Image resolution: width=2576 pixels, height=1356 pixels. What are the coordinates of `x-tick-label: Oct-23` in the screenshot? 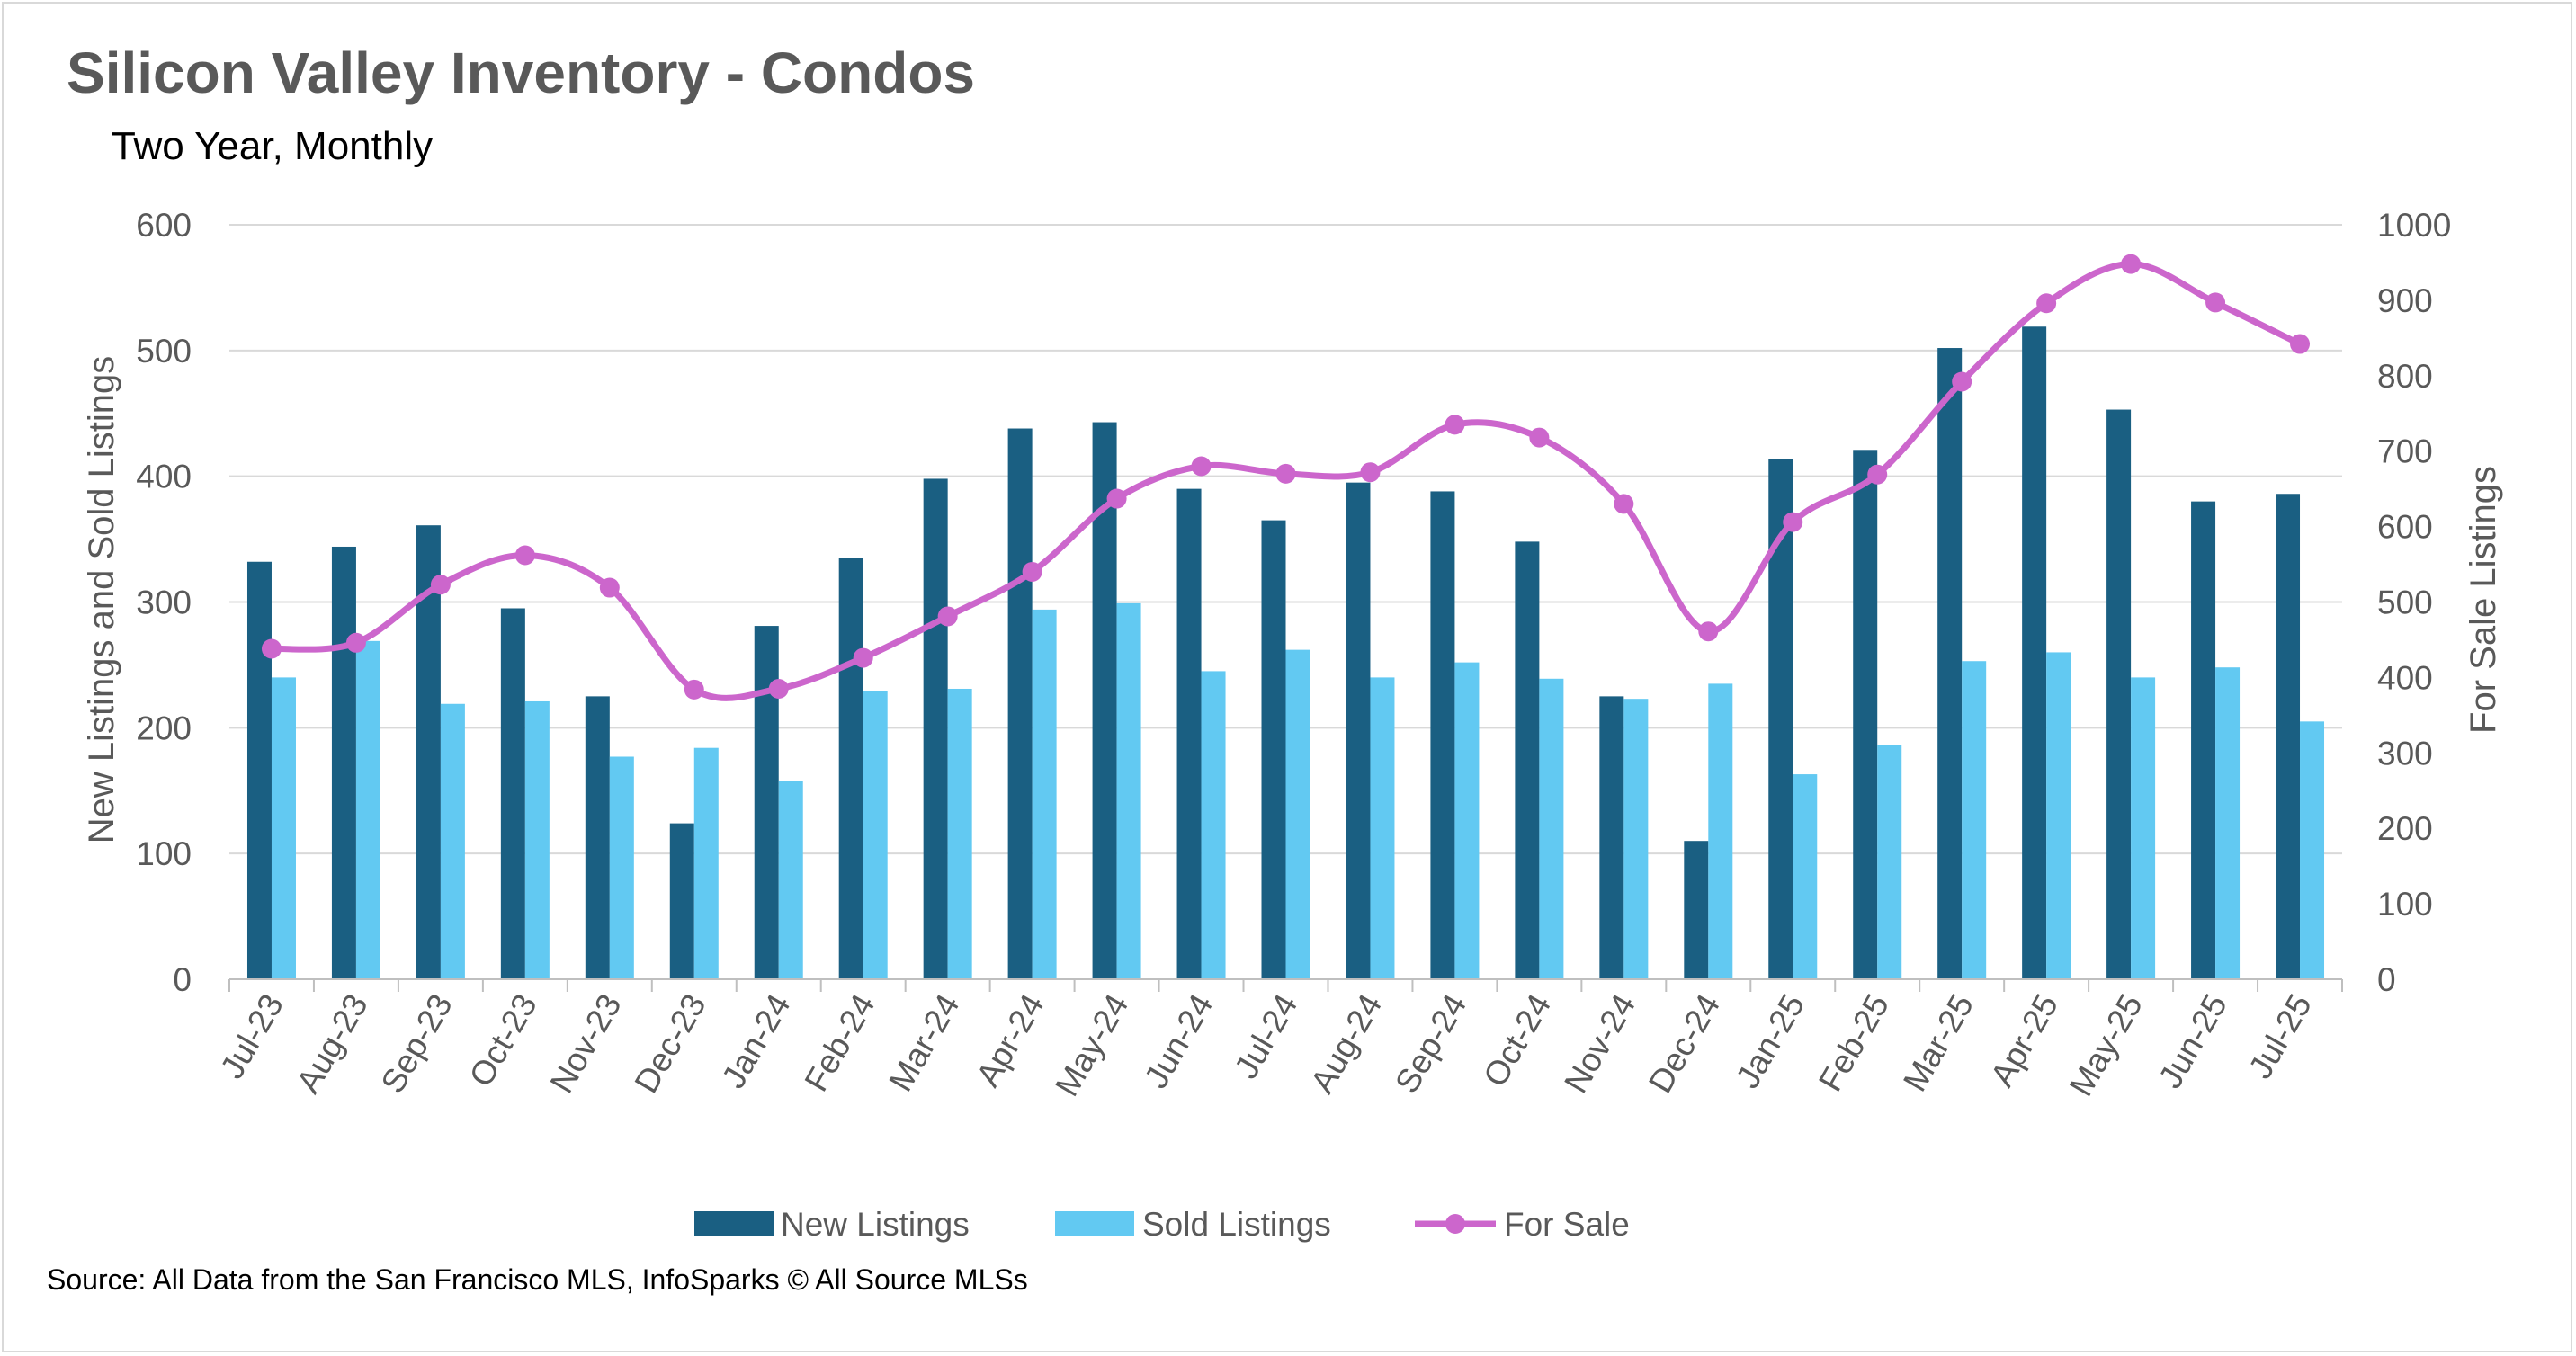 It's located at (503, 1040).